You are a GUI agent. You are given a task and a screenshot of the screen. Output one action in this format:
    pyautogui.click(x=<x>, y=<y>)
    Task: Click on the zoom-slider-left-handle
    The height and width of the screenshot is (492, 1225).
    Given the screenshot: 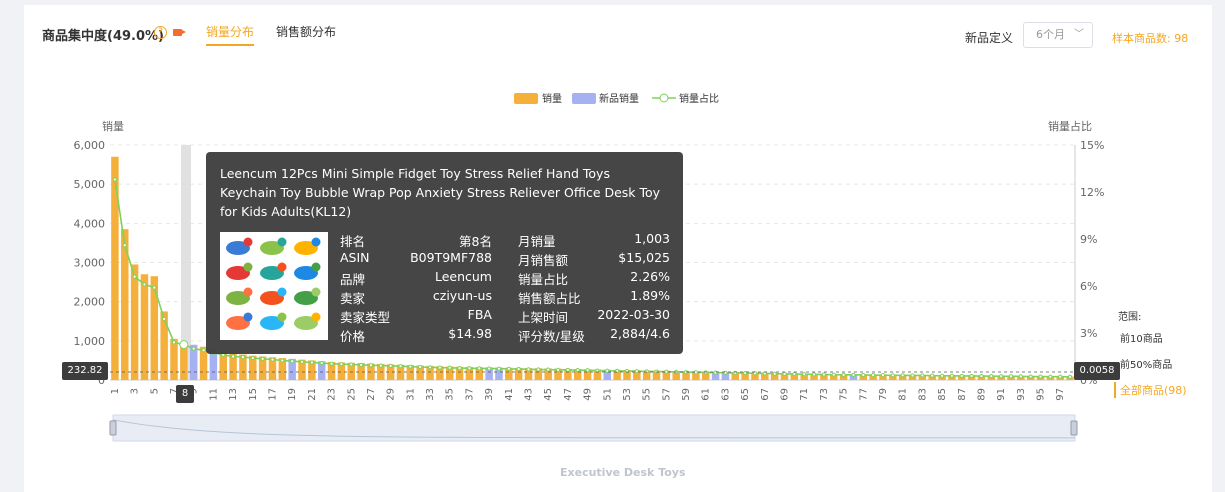 What is the action you would take?
    pyautogui.click(x=113, y=428)
    